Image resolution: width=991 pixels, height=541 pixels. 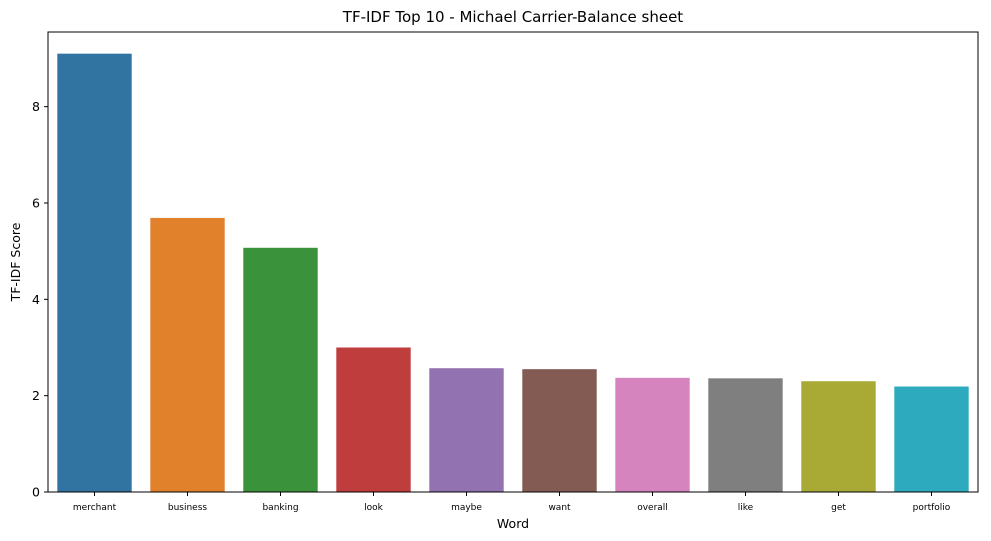 What do you see at coordinates (95, 508) in the screenshot?
I see `x-tick-label: merchant` at bounding box center [95, 508].